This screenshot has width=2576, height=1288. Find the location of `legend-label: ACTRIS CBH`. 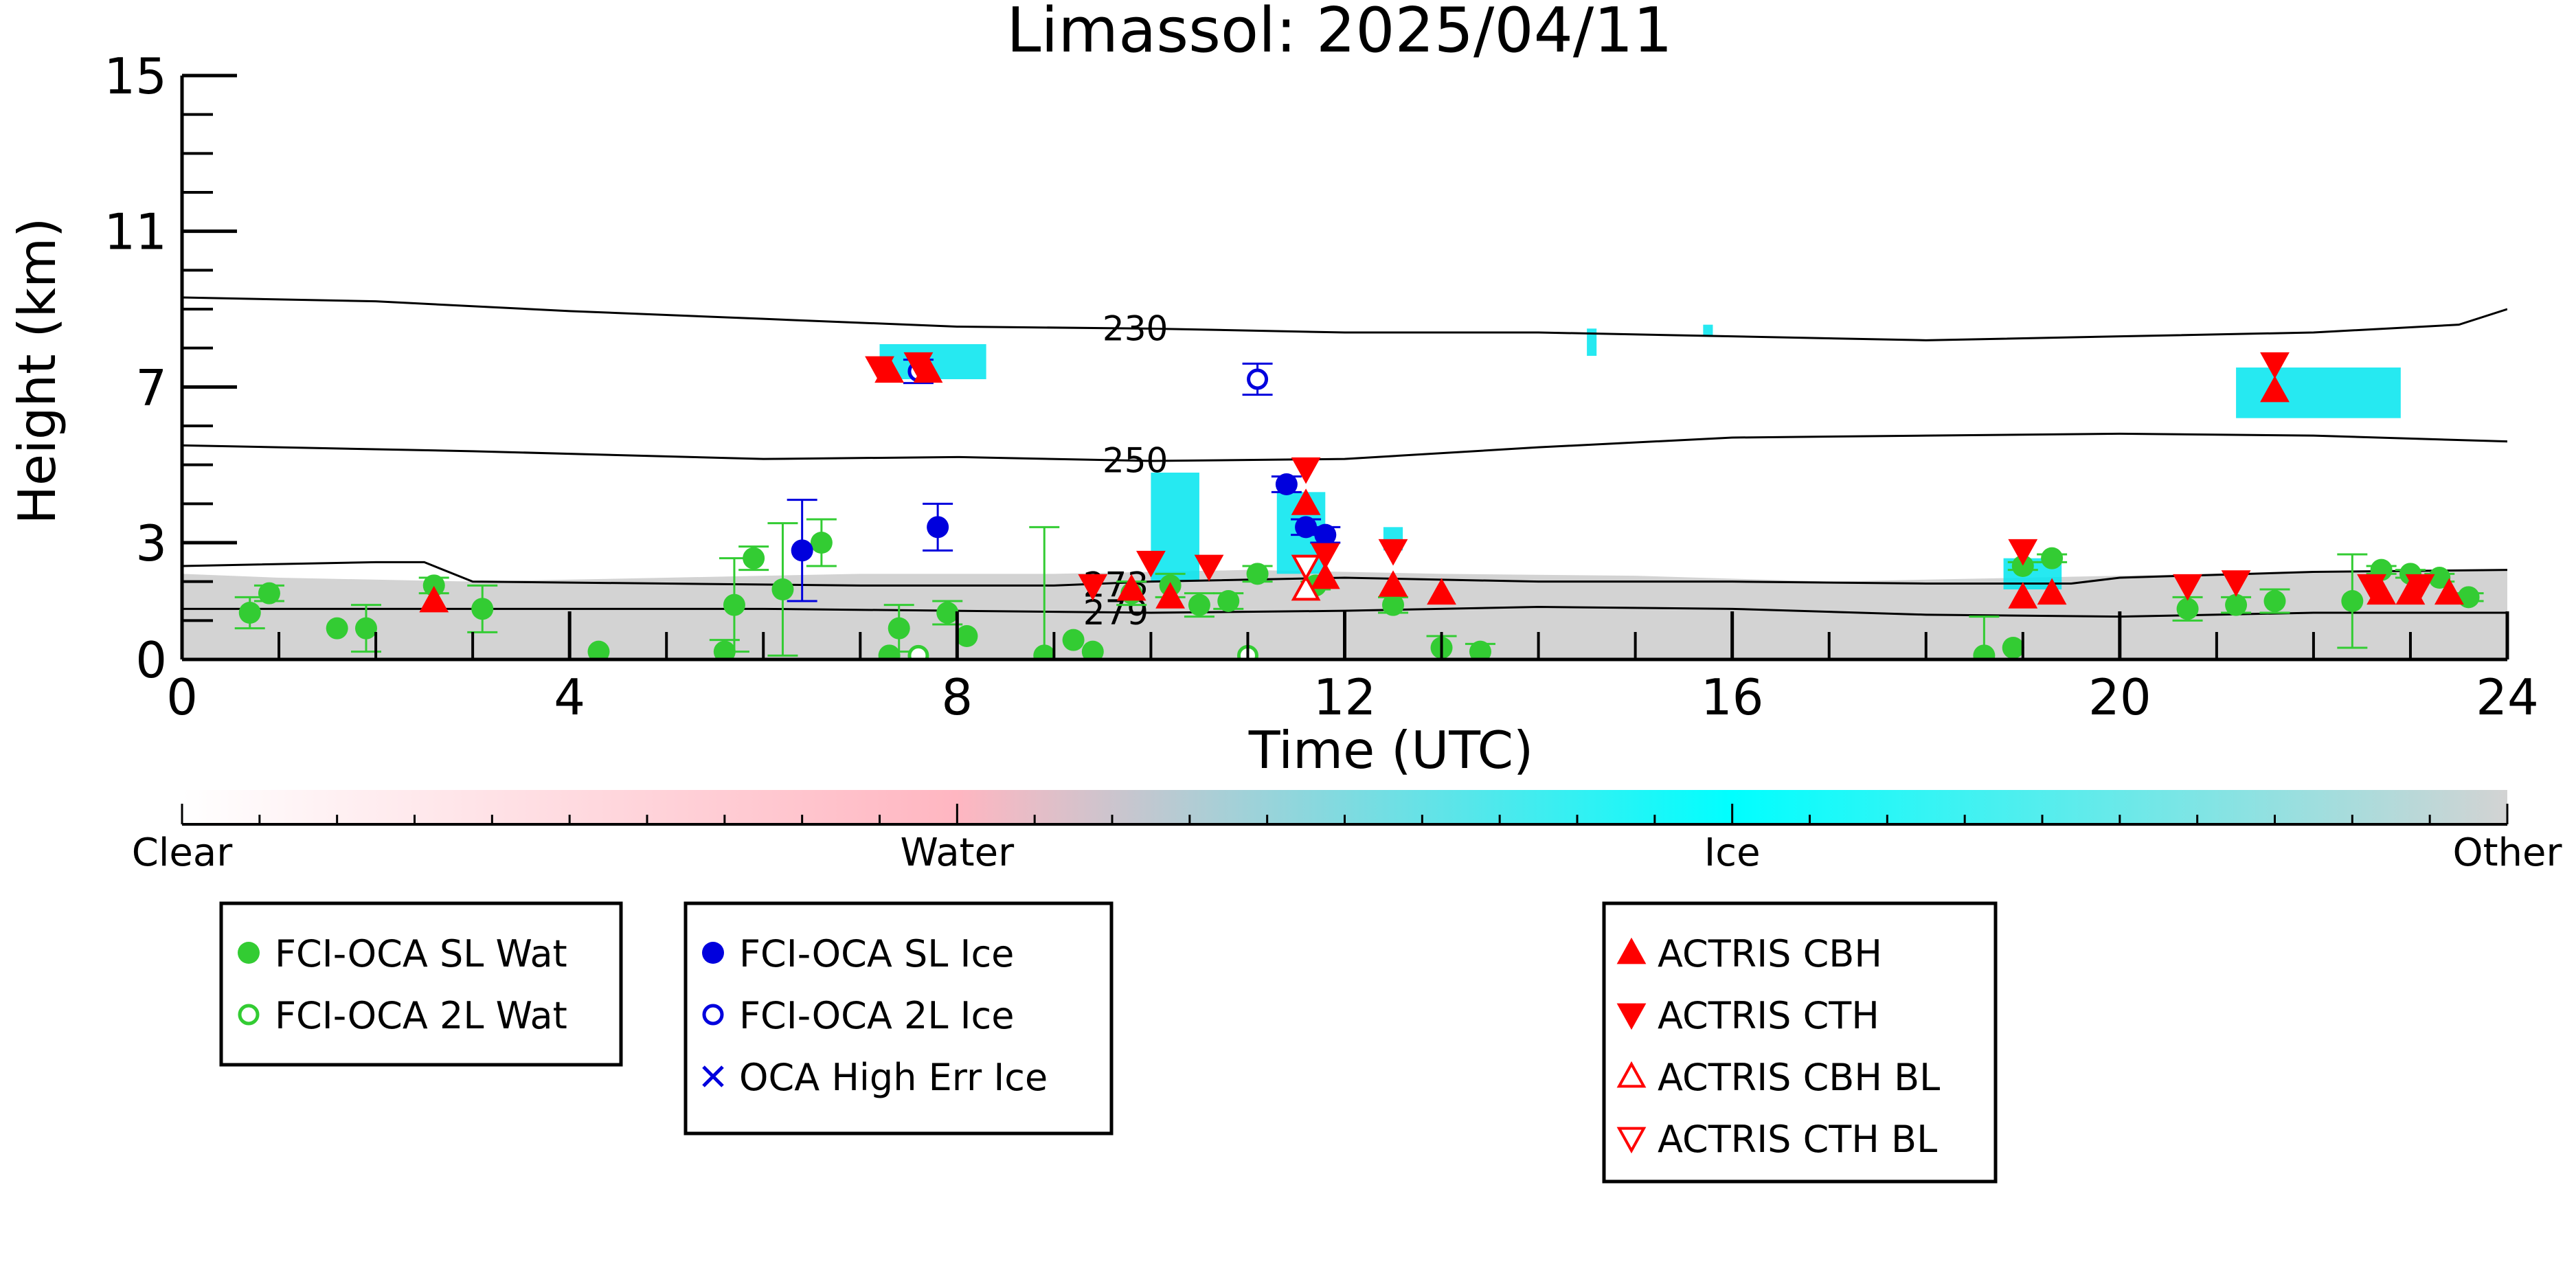

legend-label: ACTRIS CBH is located at coordinates (1770, 953).